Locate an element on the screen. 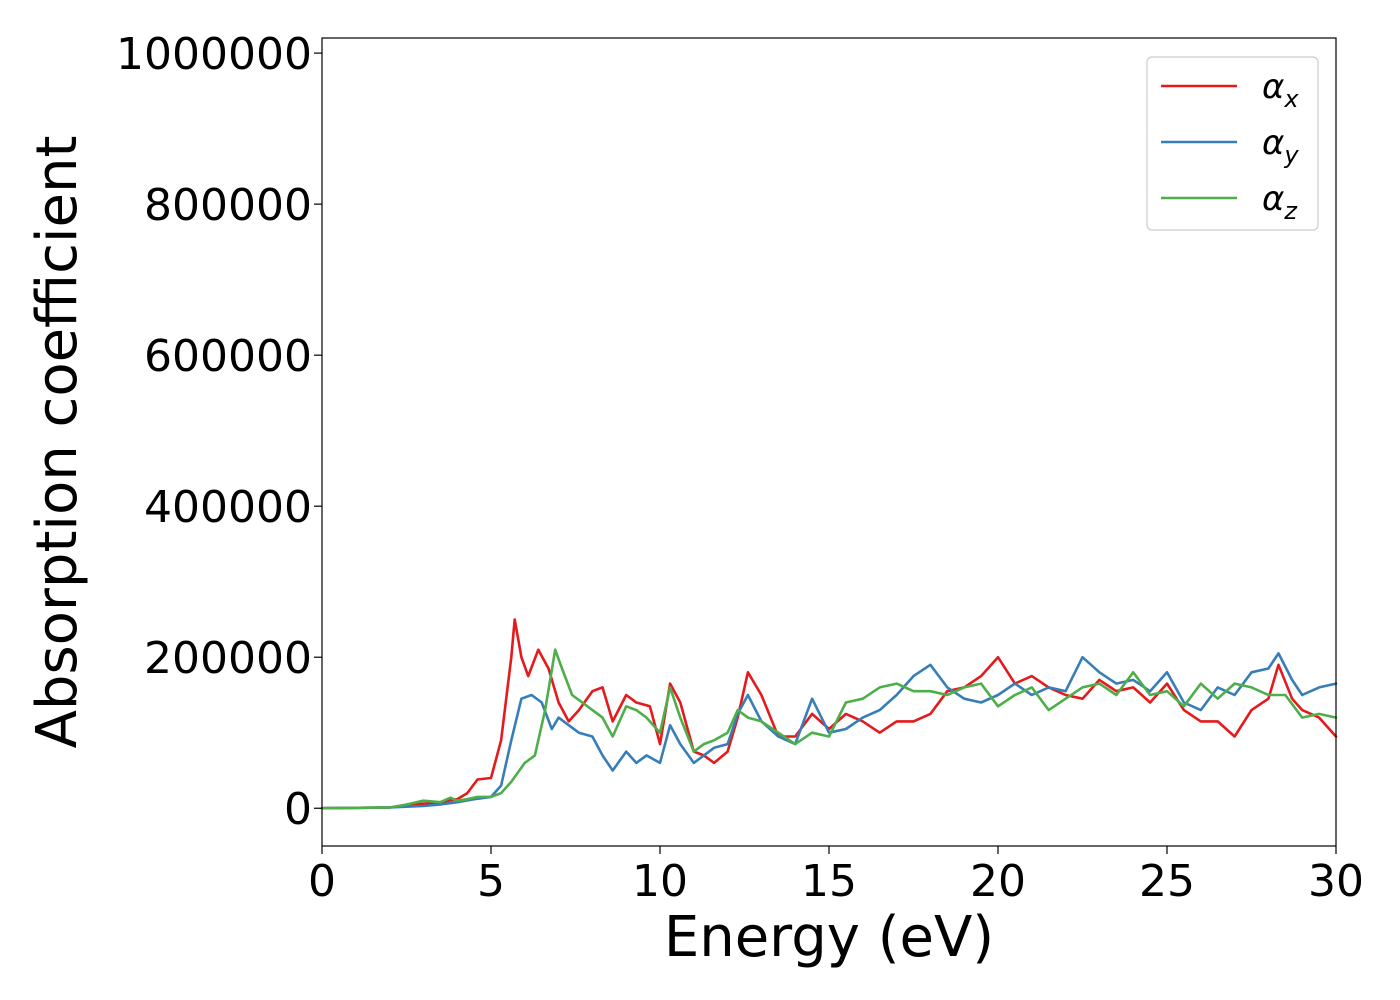 Image resolution: width=1400 pixels, height=1000 pixels. series-line-y is located at coordinates (829, 731).